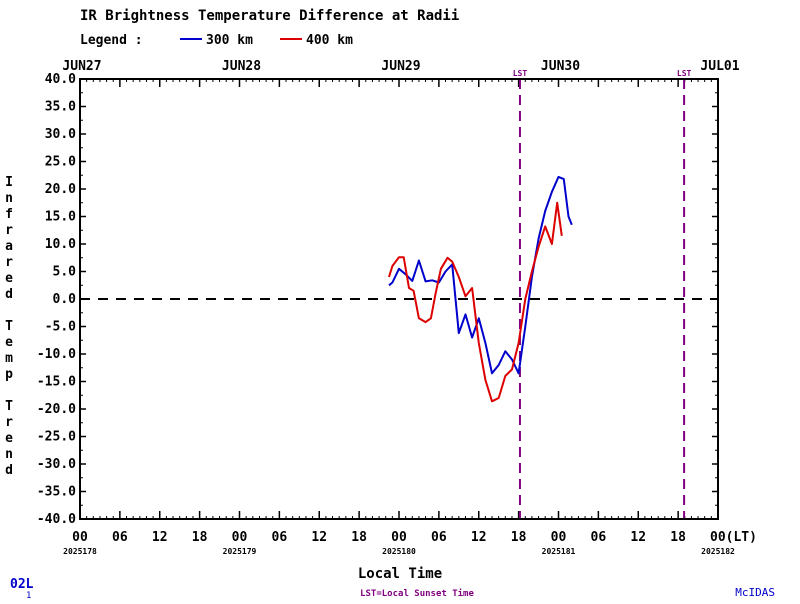  What do you see at coordinates (60, 327) in the screenshot?
I see `ytick-label: -5.0` at bounding box center [60, 327].